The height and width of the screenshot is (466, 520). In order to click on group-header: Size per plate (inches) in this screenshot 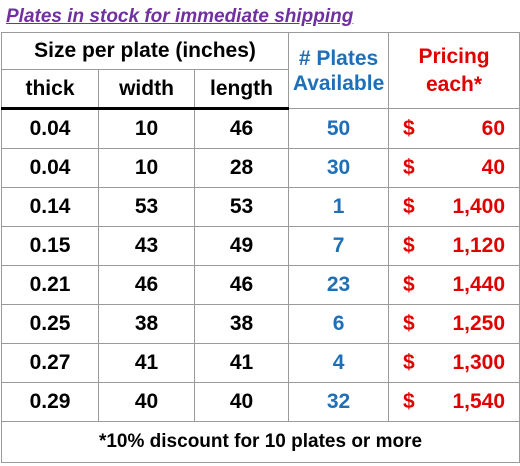, I will do `click(145, 51)`.